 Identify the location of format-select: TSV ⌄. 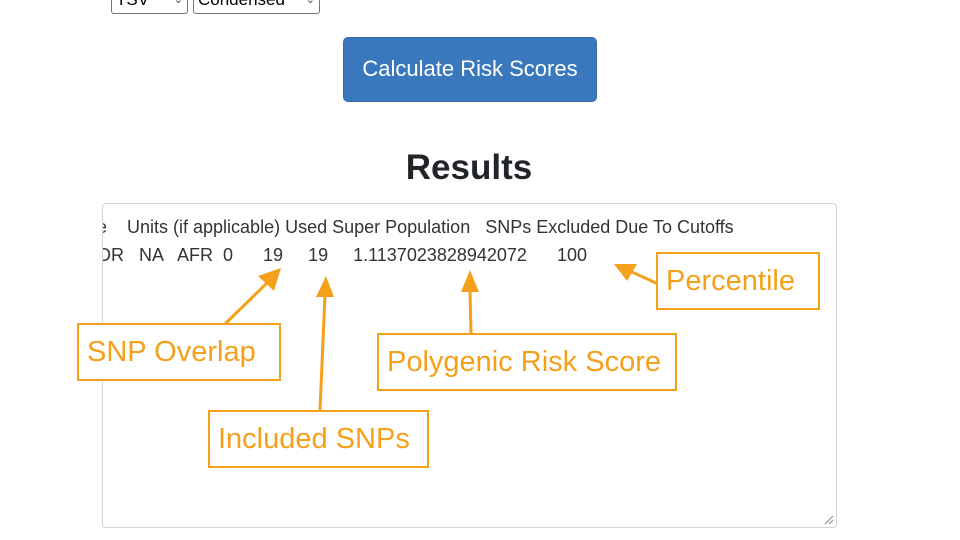
(149, 7).